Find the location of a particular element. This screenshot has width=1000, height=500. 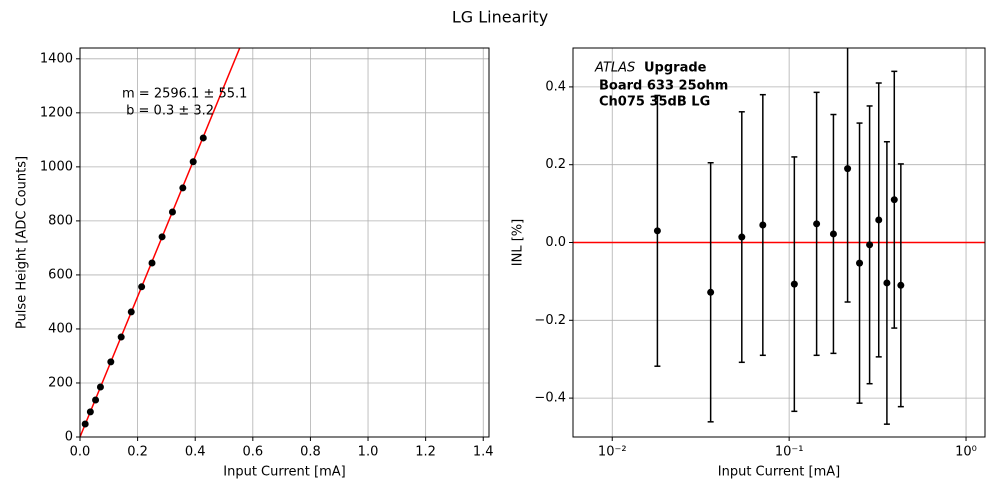

x-tick-label: 10⁻¹ is located at coordinates (789, 452).